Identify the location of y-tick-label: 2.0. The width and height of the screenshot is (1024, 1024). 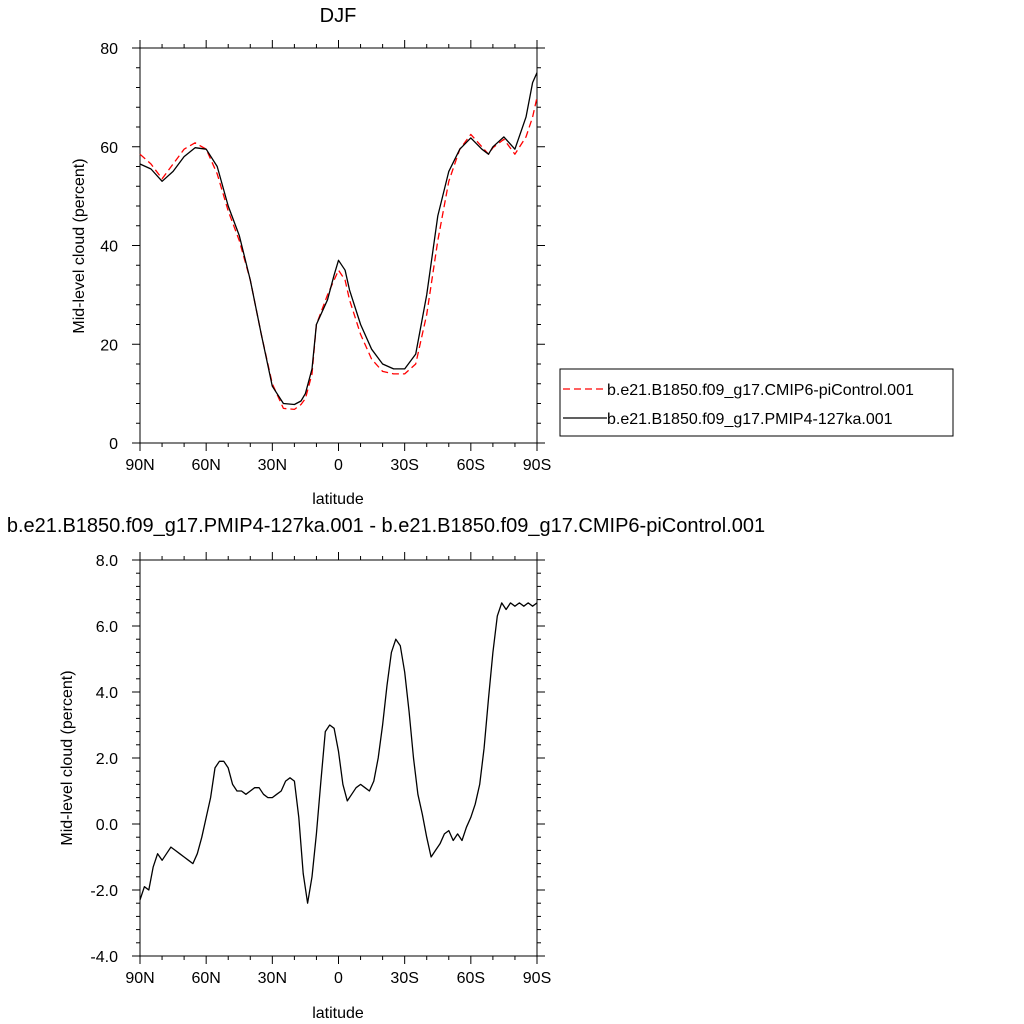
(107, 759).